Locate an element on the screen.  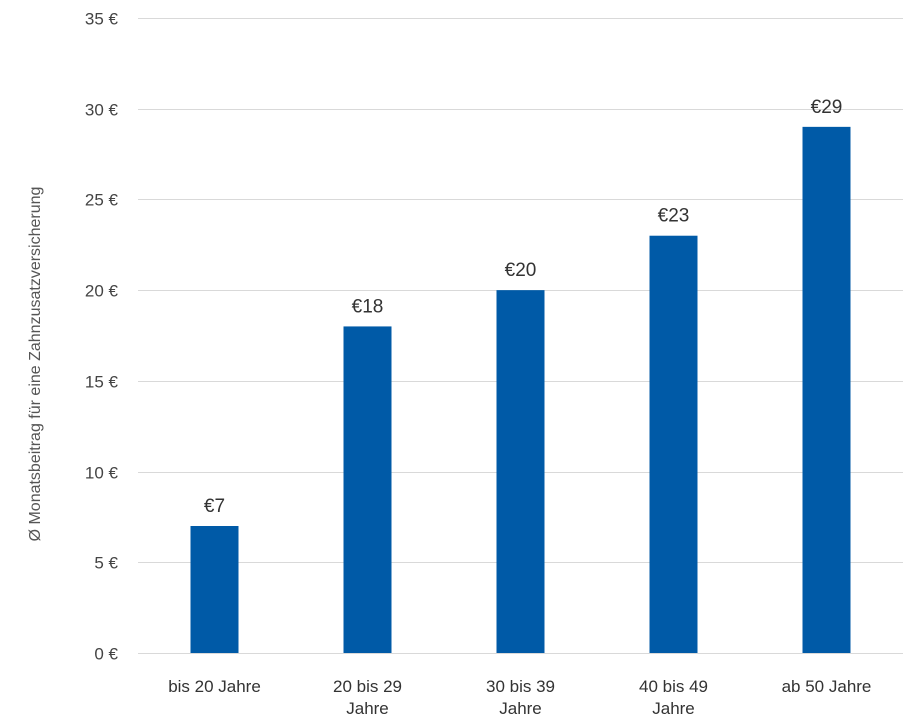
x-tick-label-line: 20 bis 29 is located at coordinates (367, 686).